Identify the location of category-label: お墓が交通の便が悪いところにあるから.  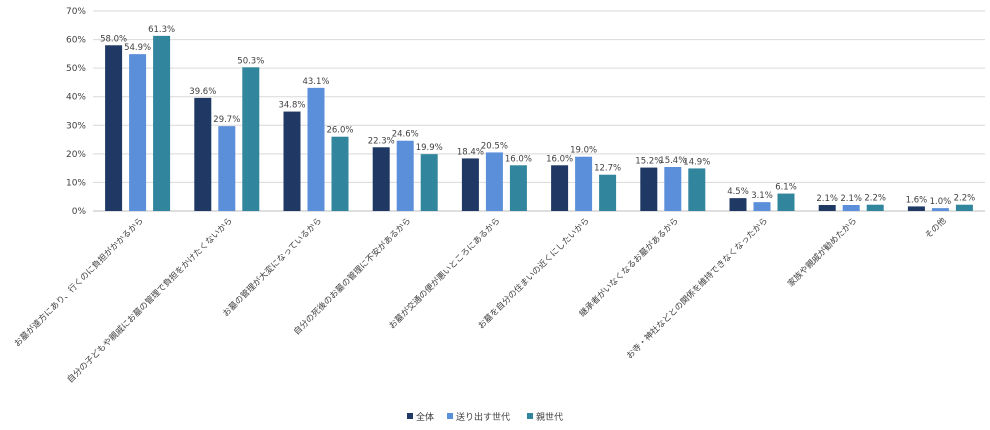
(445, 273).